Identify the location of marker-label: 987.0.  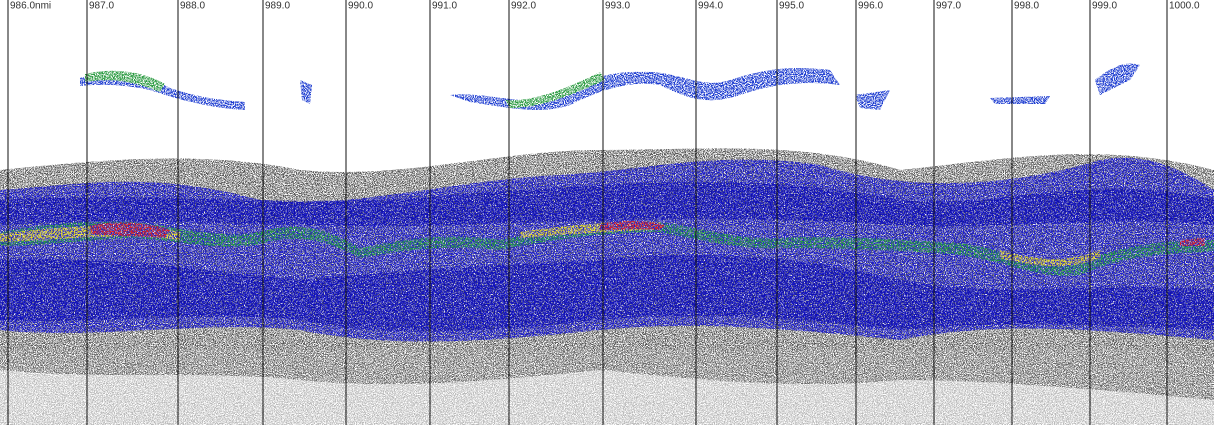
(101, 5).